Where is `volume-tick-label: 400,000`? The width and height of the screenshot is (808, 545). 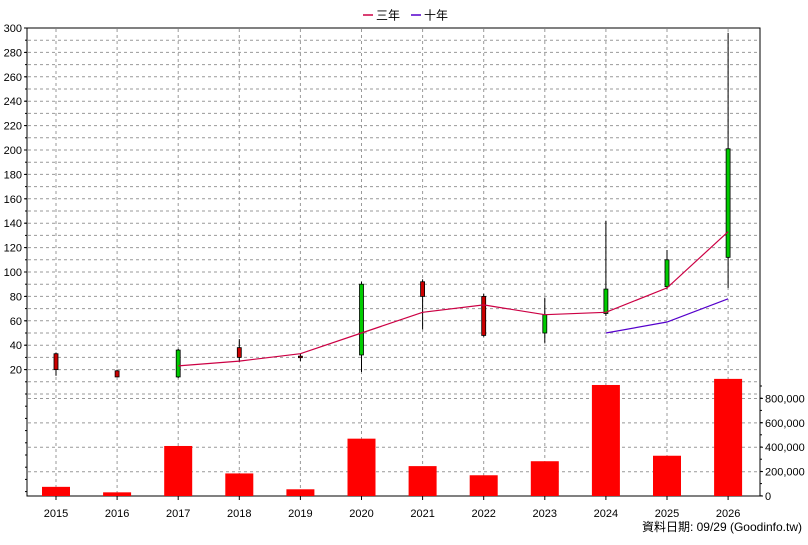 volume-tick-label: 400,000 is located at coordinates (785, 448).